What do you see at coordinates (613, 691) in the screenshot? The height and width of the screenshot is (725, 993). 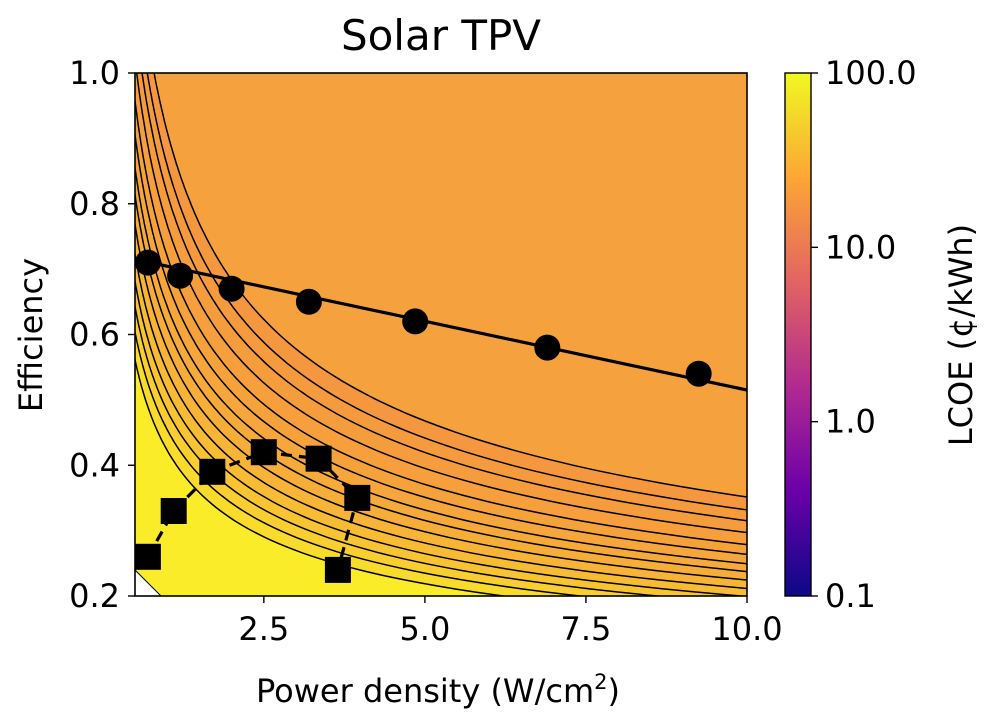 I see `x-axis-label-close: )` at bounding box center [613, 691].